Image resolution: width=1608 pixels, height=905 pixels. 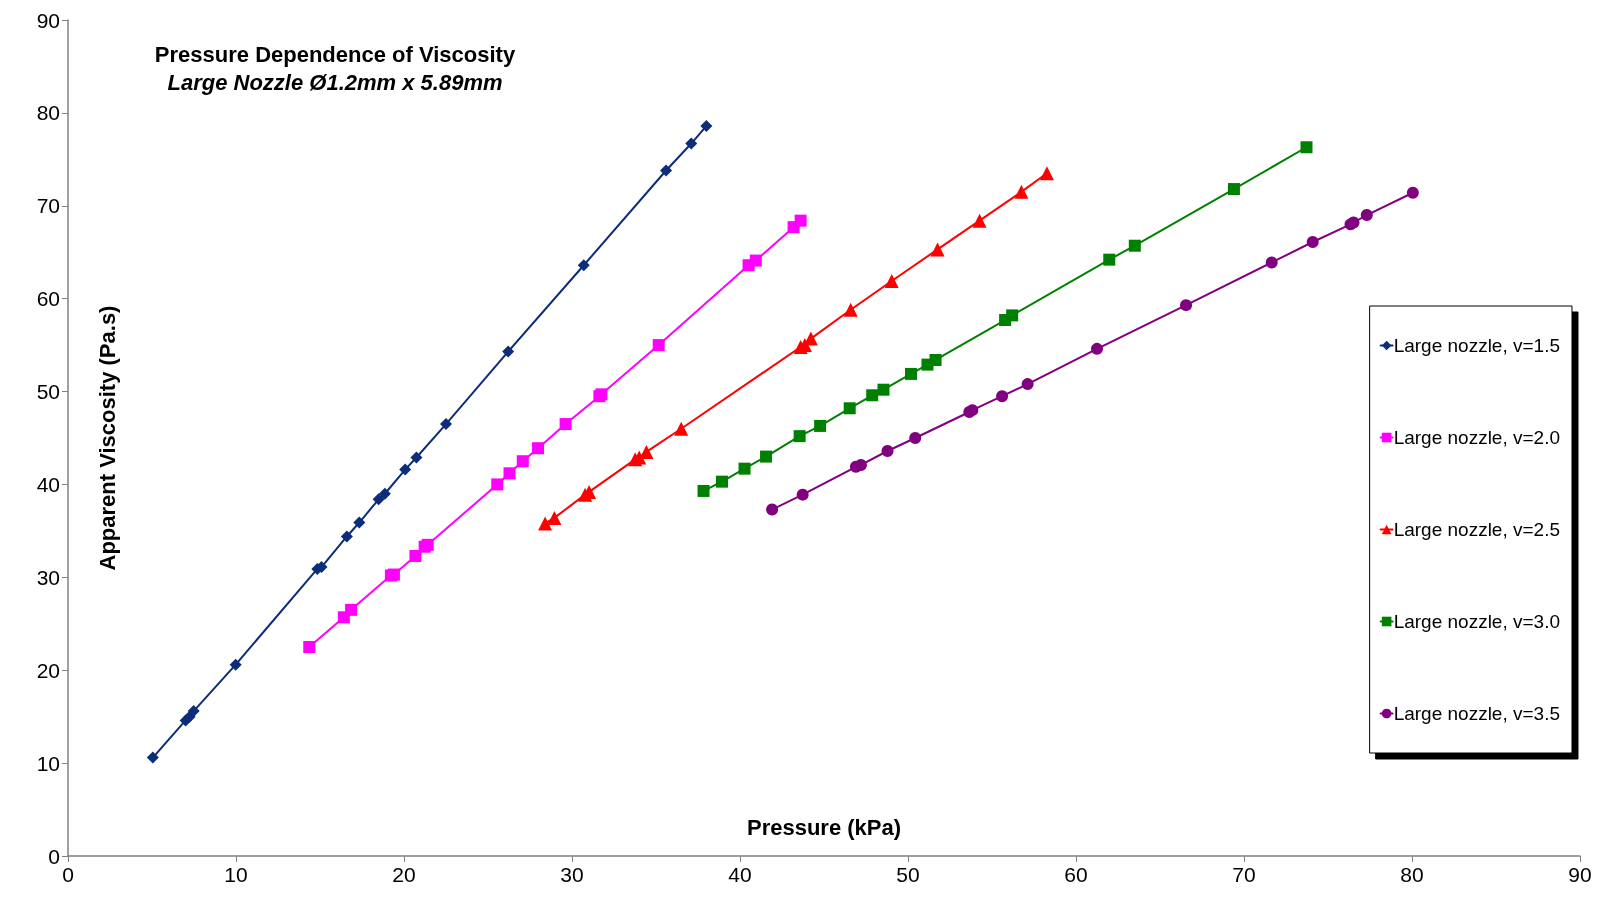 I want to click on x-tick-label: 40, so click(x=740, y=874).